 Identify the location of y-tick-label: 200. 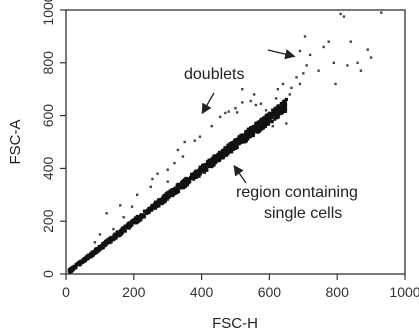
(48, 221).